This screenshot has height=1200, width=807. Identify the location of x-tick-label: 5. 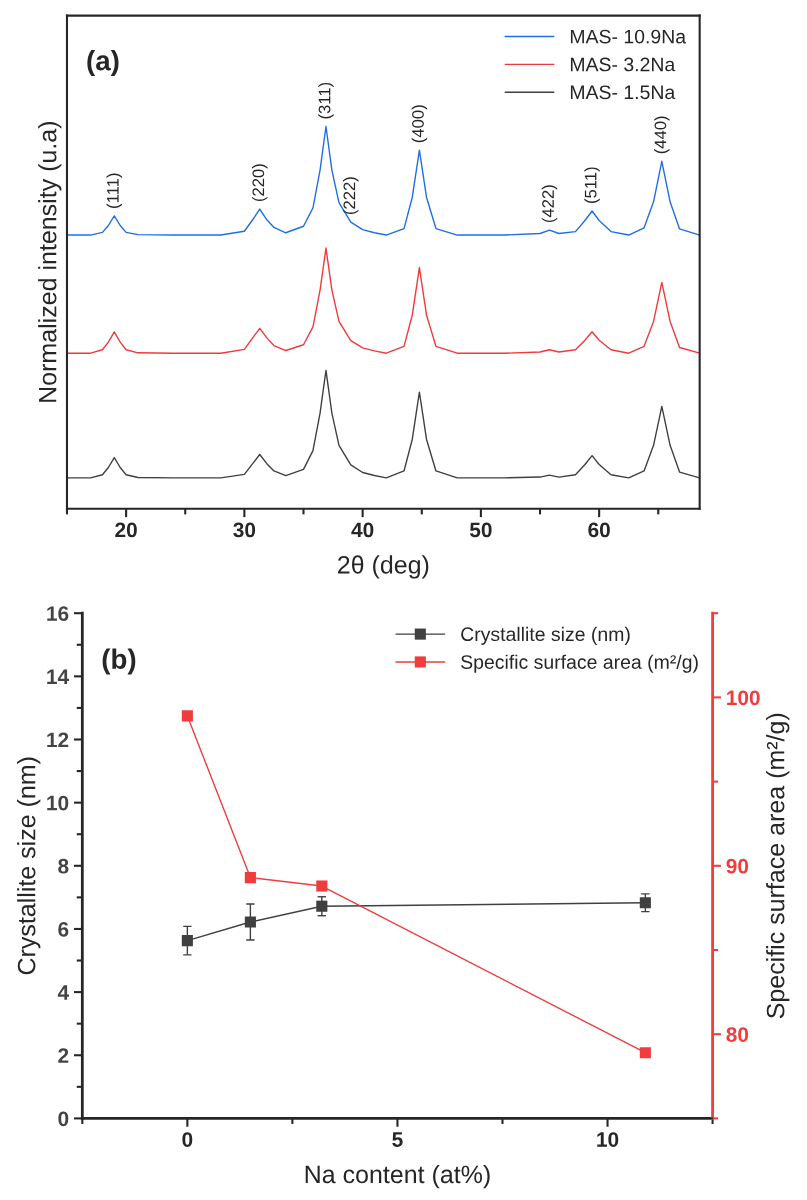
(397, 1139).